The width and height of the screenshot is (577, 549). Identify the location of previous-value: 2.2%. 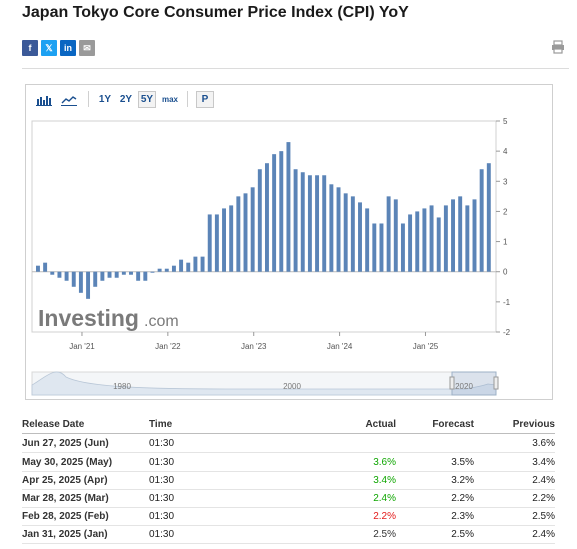
(543, 498).